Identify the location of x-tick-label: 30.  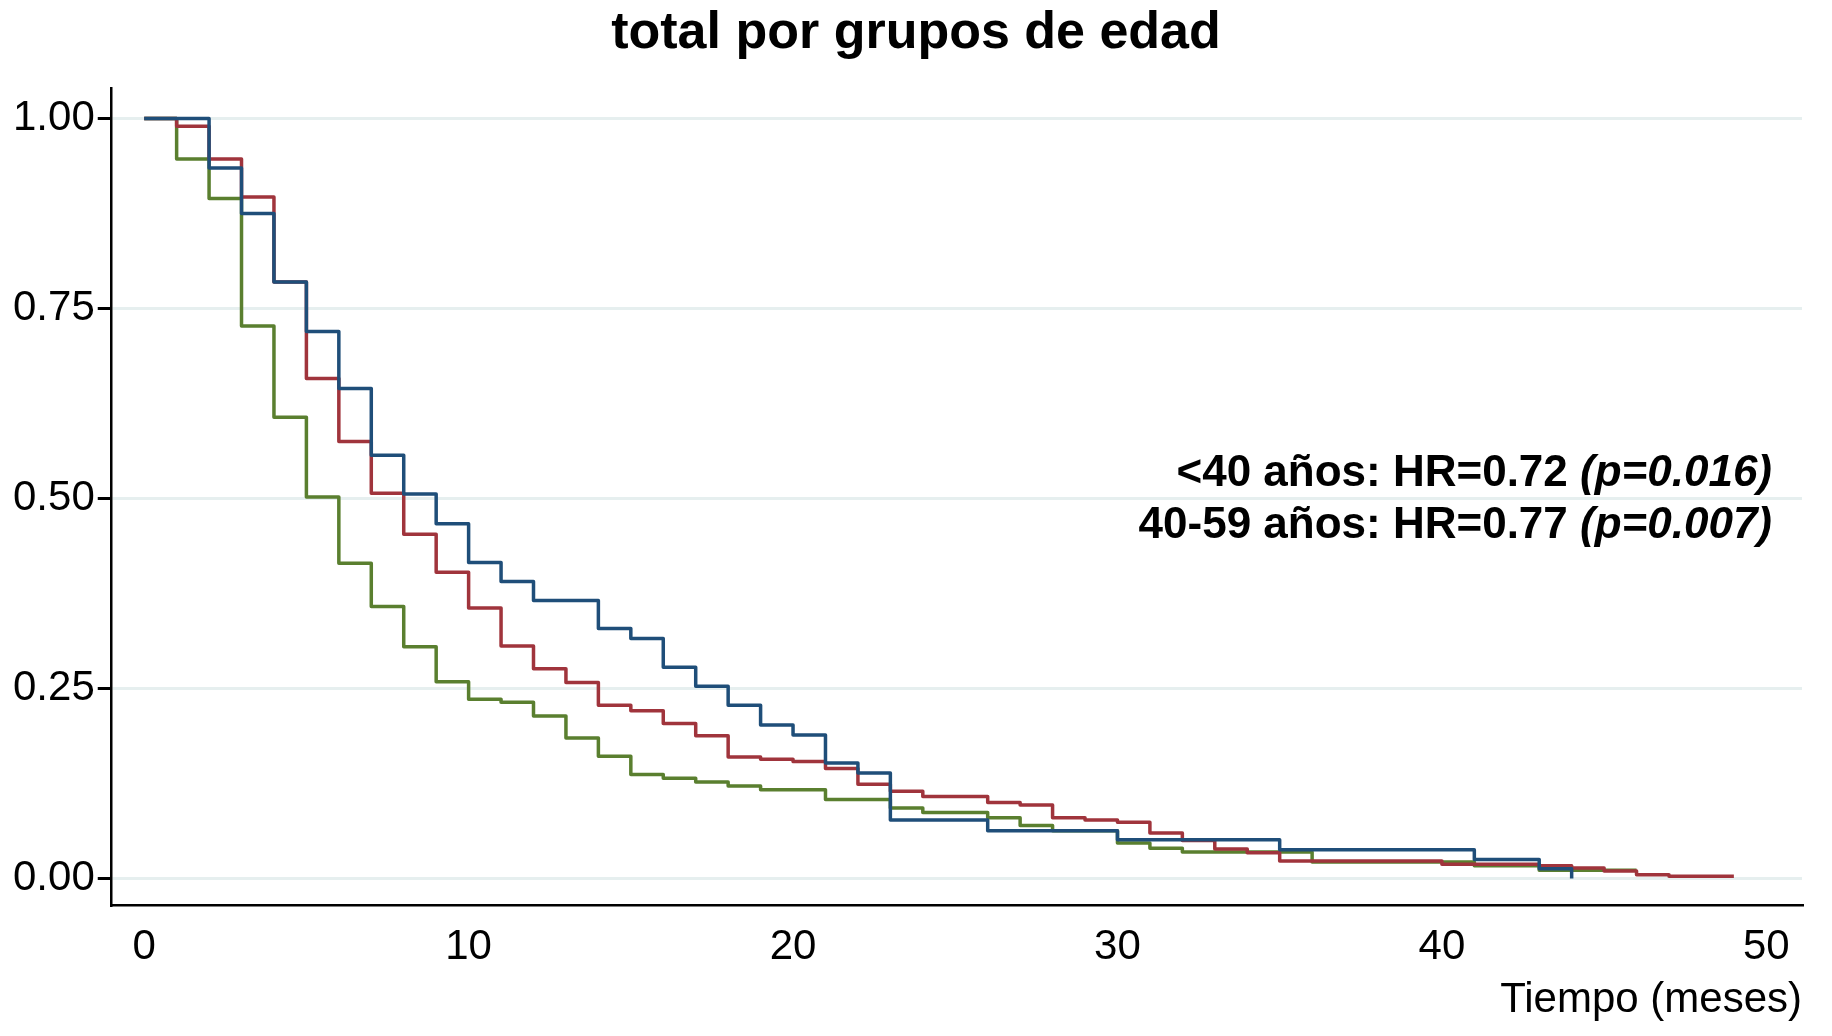
(1117, 944).